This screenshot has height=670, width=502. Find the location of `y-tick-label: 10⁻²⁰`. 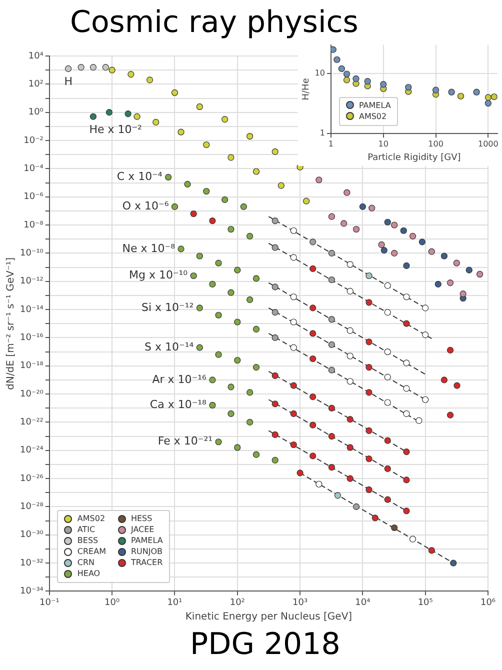

y-tick-label: 10⁻²⁰ is located at coordinates (32, 394).